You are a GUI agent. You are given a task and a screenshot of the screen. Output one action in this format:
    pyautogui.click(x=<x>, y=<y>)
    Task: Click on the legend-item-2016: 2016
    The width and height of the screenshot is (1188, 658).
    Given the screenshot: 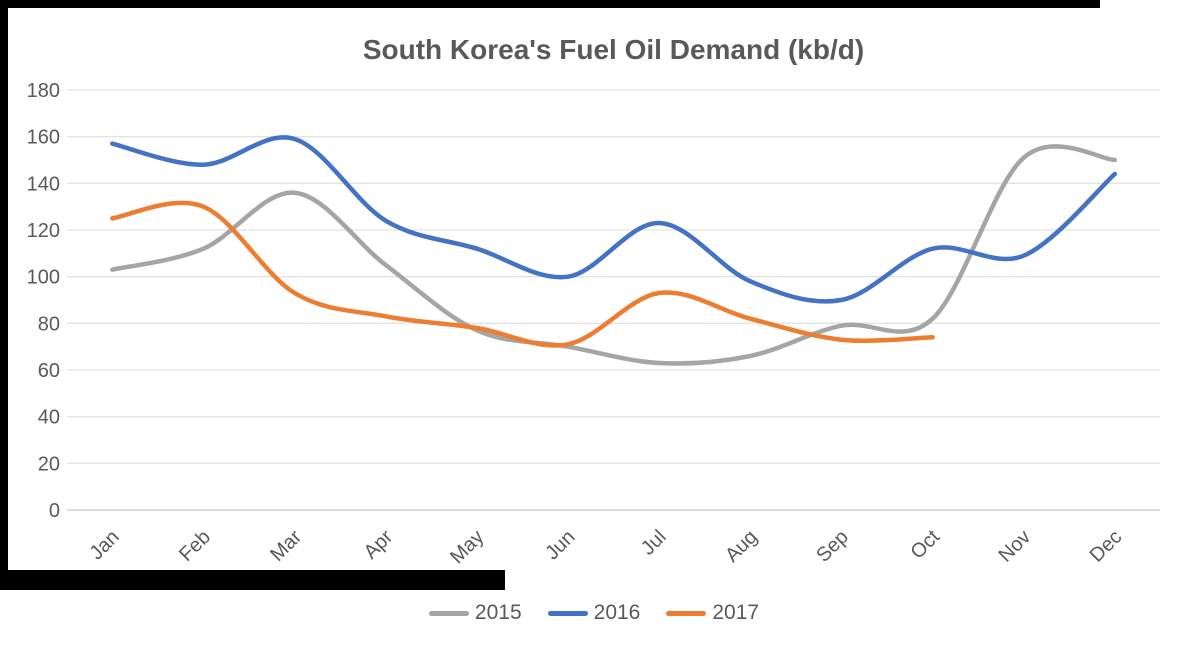 What is the action you would take?
    pyautogui.click(x=594, y=613)
    